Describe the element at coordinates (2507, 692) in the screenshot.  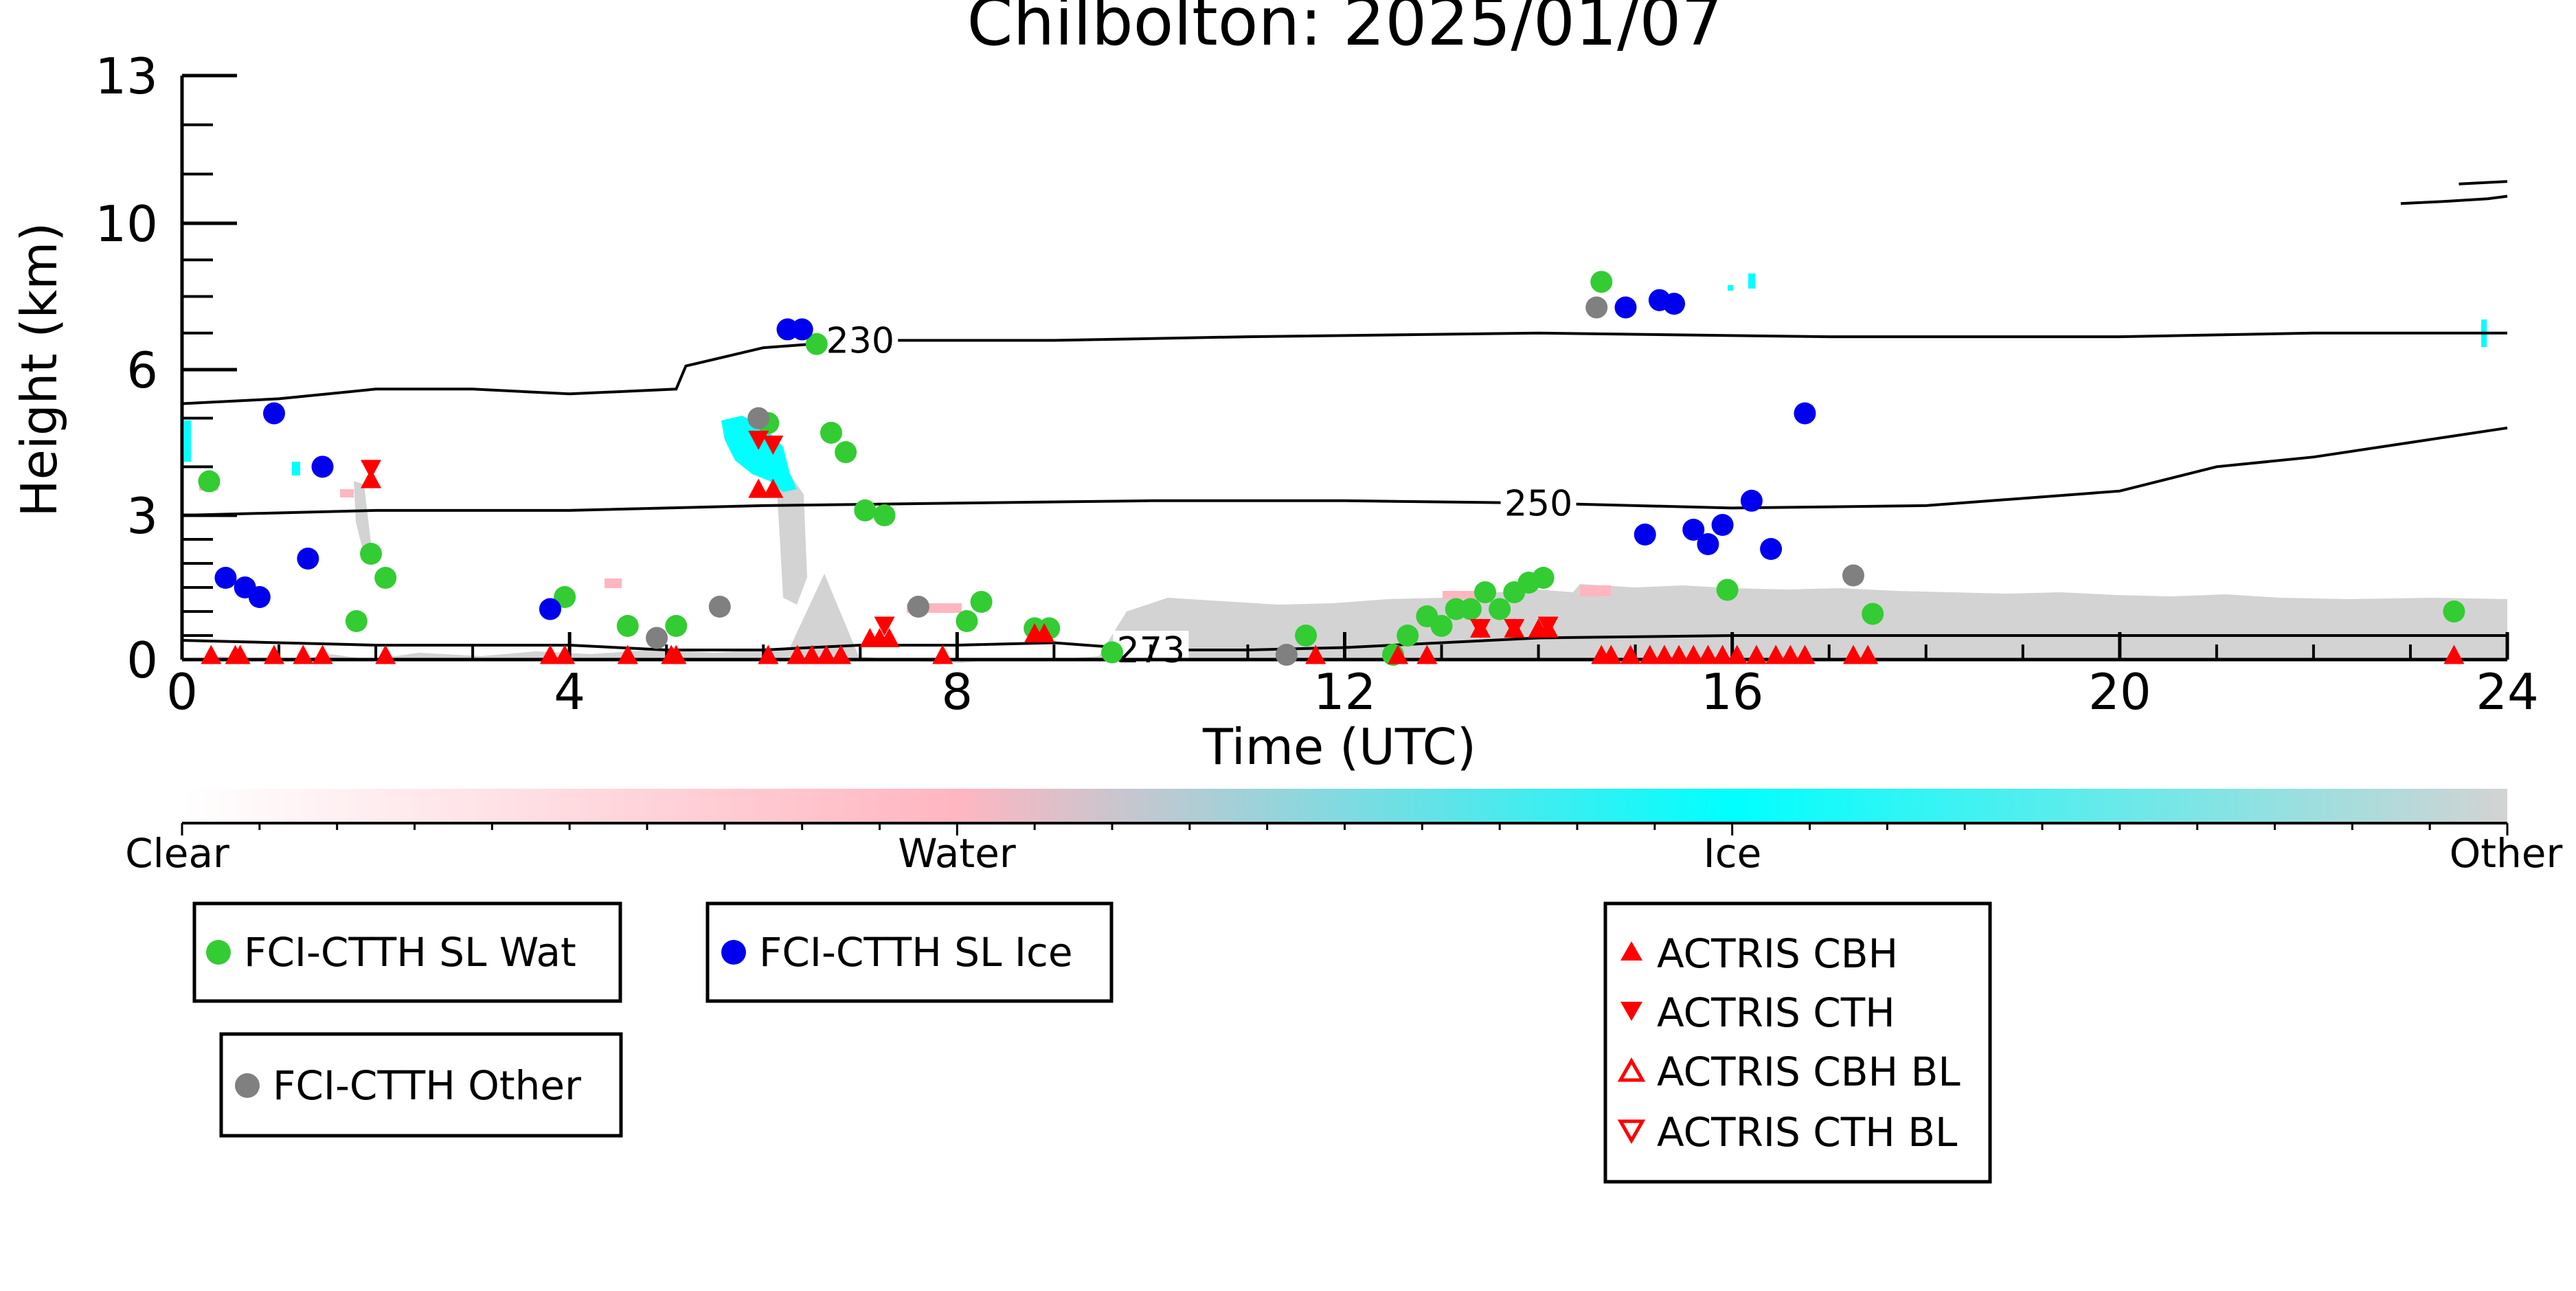
I see `x-tick-label: 24` at that location.